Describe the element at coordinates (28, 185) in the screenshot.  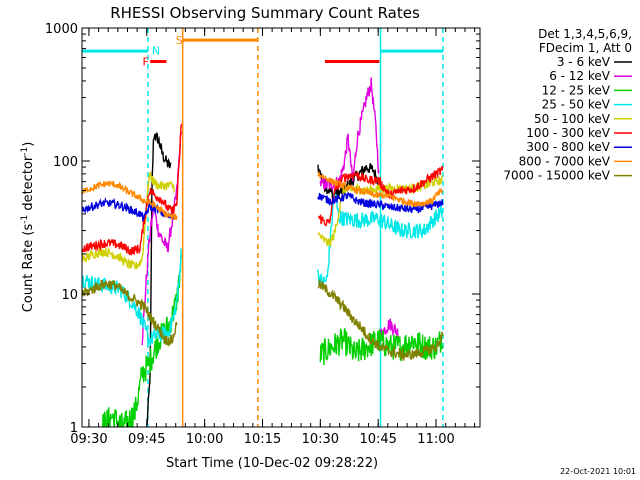
I see `y-axis-label-part-2: detector` at that location.